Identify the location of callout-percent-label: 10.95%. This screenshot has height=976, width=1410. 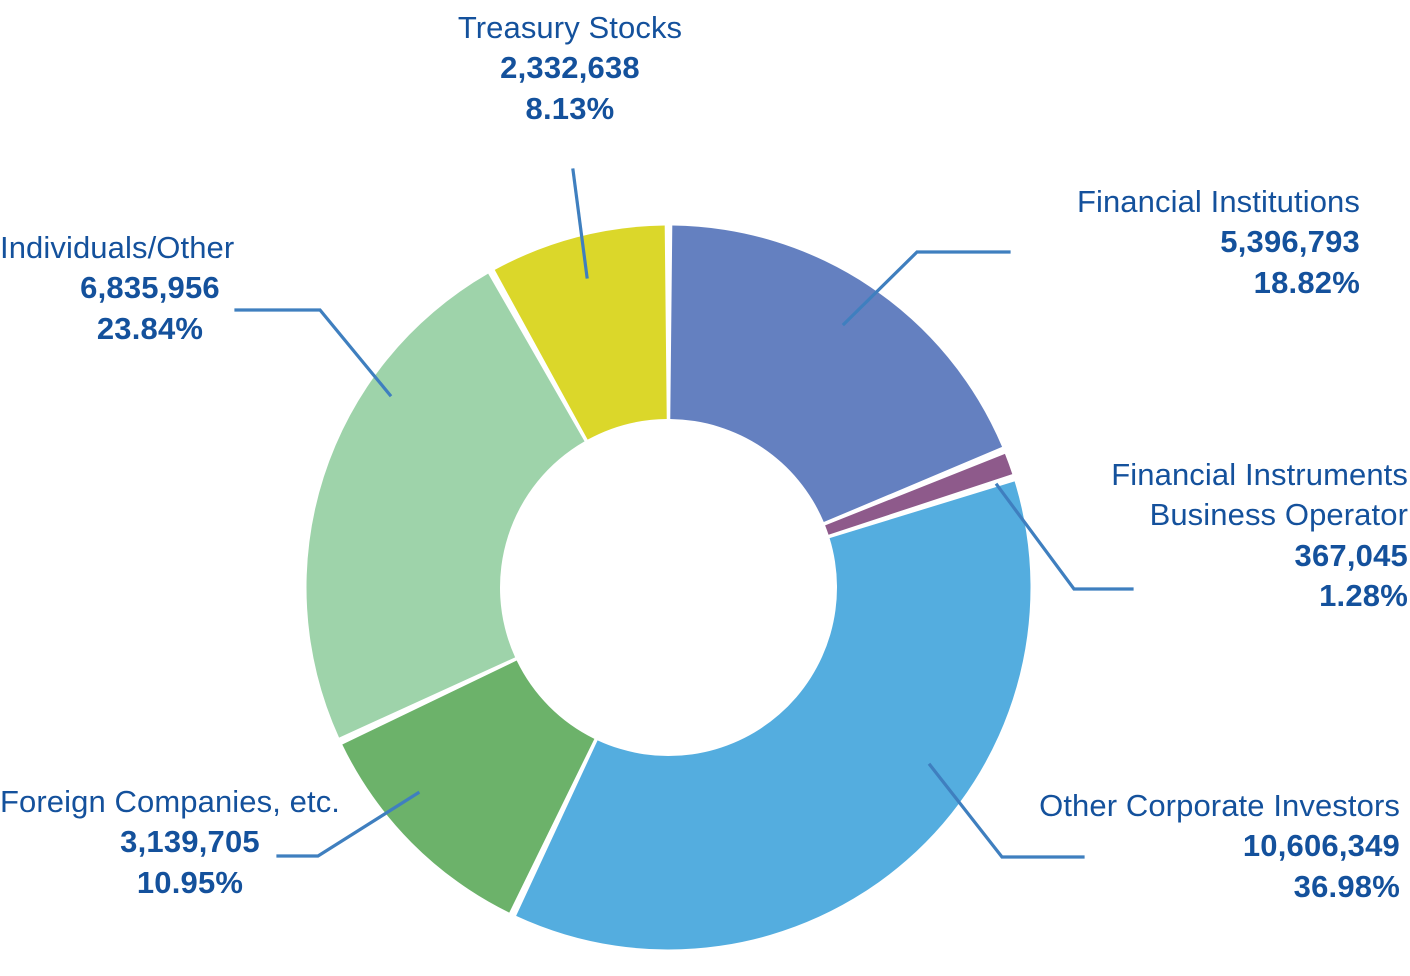
(190, 882).